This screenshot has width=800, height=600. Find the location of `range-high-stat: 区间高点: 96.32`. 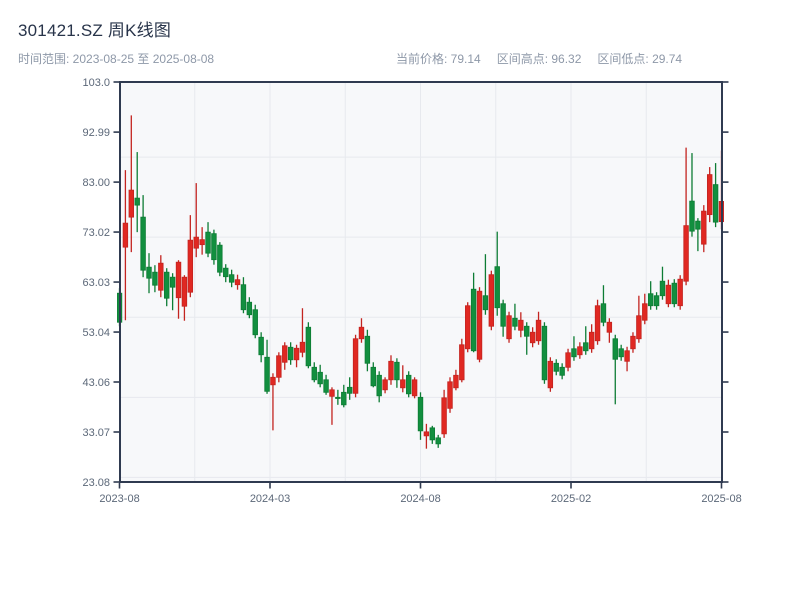

range-high-stat: 区间高点: 96.32 is located at coordinates (539, 59).